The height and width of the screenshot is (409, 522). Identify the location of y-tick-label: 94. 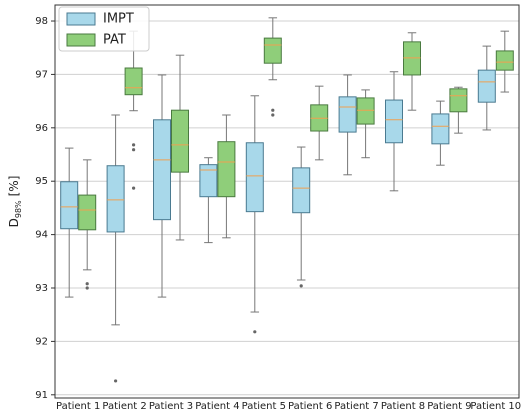
(41, 235).